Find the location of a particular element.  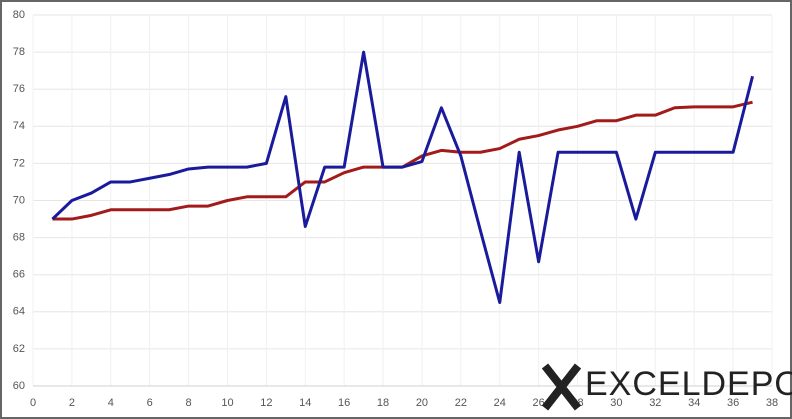

watermark: EXCELDEPO is located at coordinates (688, 384).